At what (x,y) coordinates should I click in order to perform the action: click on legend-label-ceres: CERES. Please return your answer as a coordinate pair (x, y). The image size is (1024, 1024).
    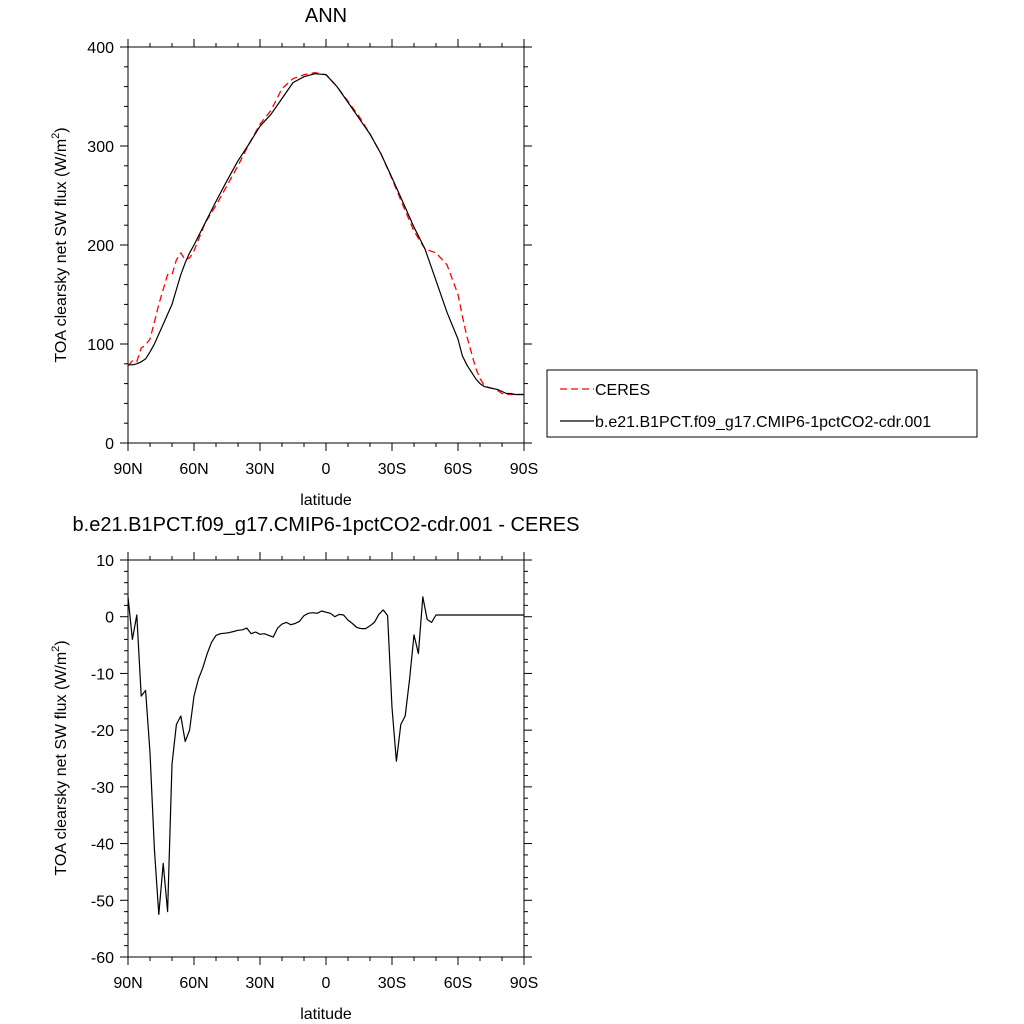
    Looking at the image, I should click on (622, 390).